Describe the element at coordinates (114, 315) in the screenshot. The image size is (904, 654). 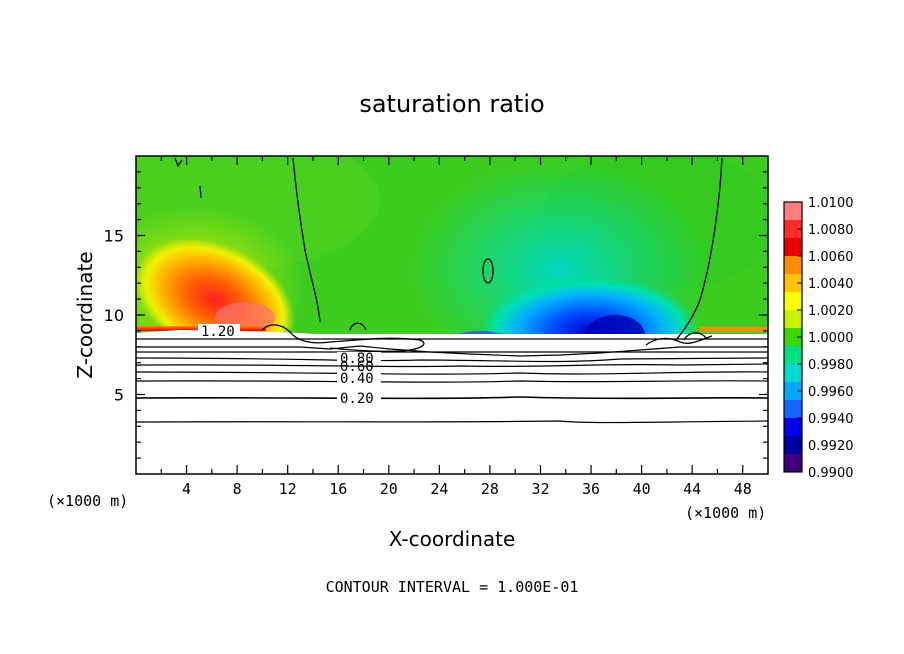
I see `z-tick-label: 10` at that location.